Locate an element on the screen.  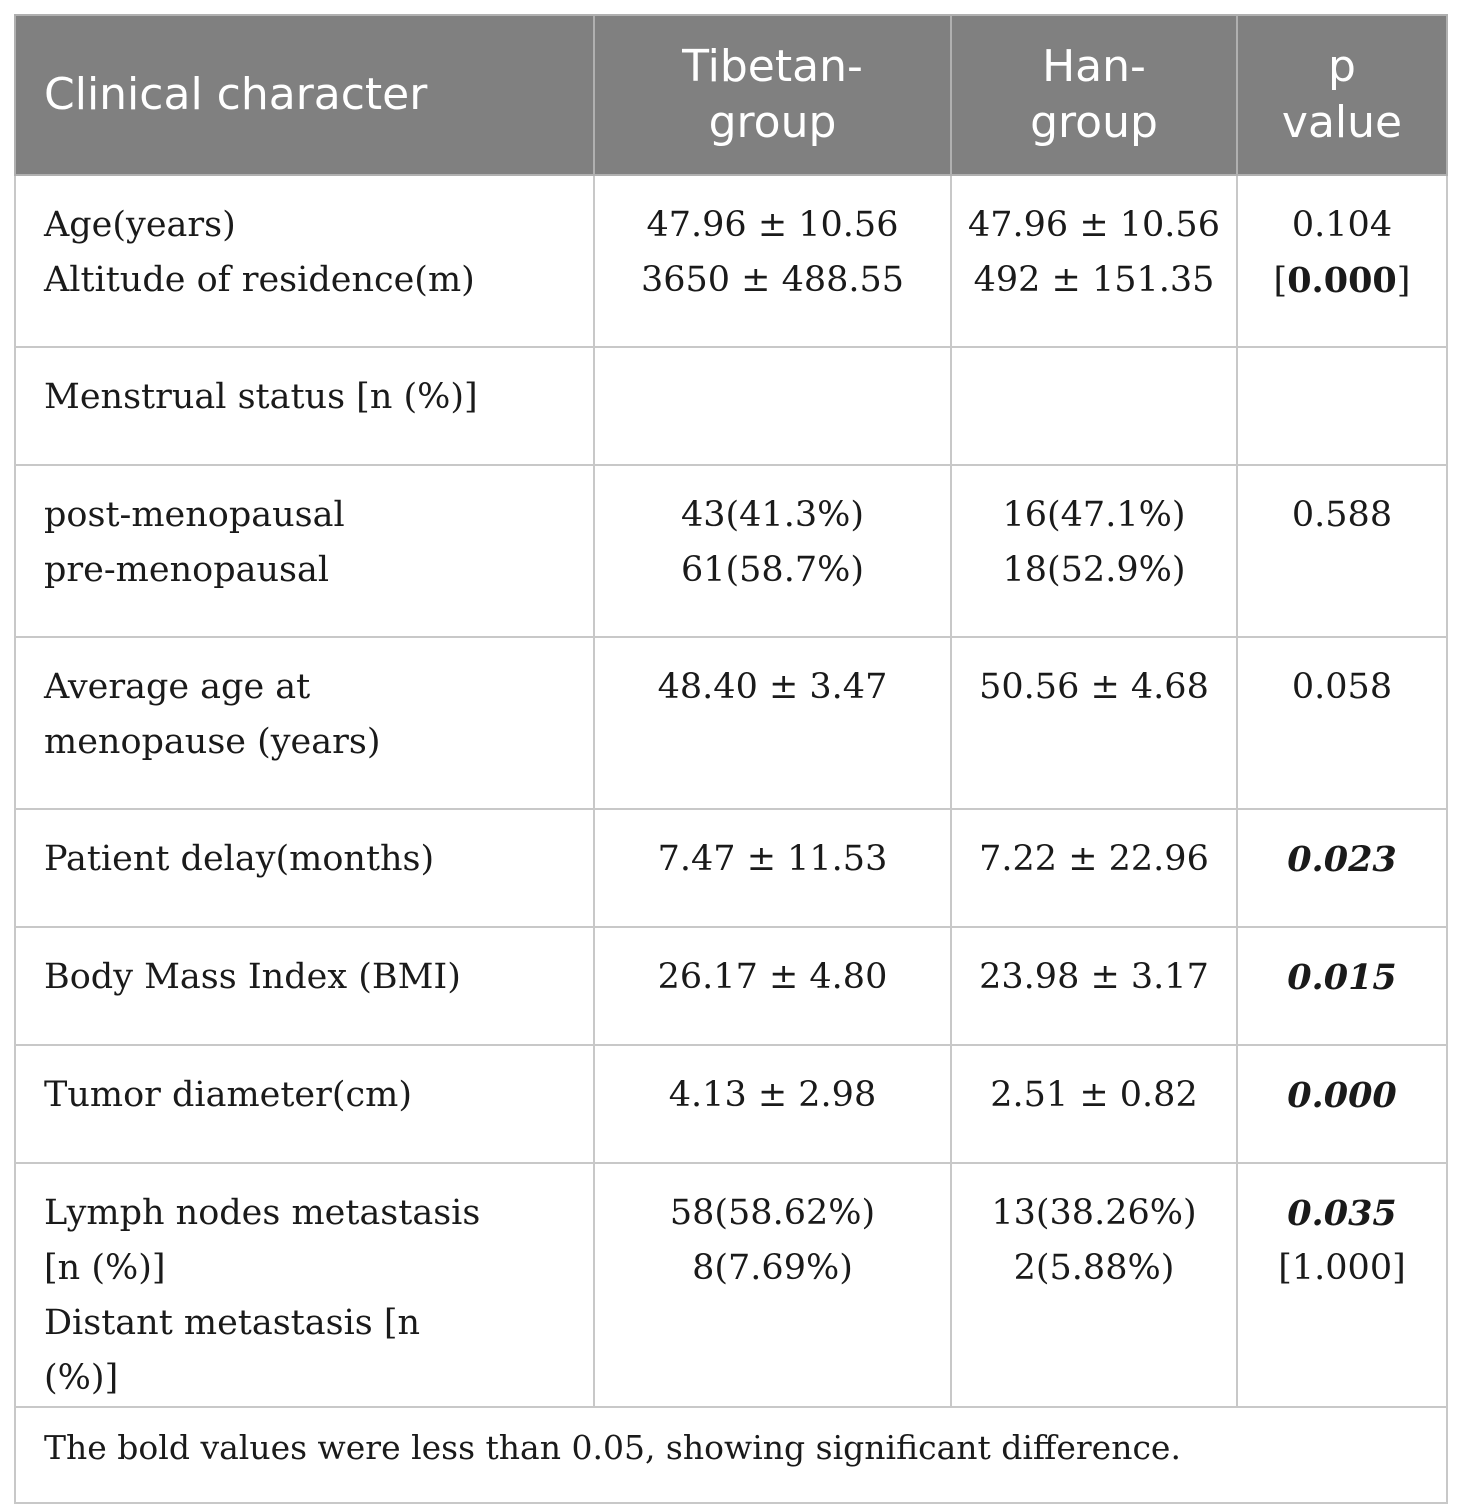
header-col2-line1: Tibetan- is located at coordinates (772, 66).